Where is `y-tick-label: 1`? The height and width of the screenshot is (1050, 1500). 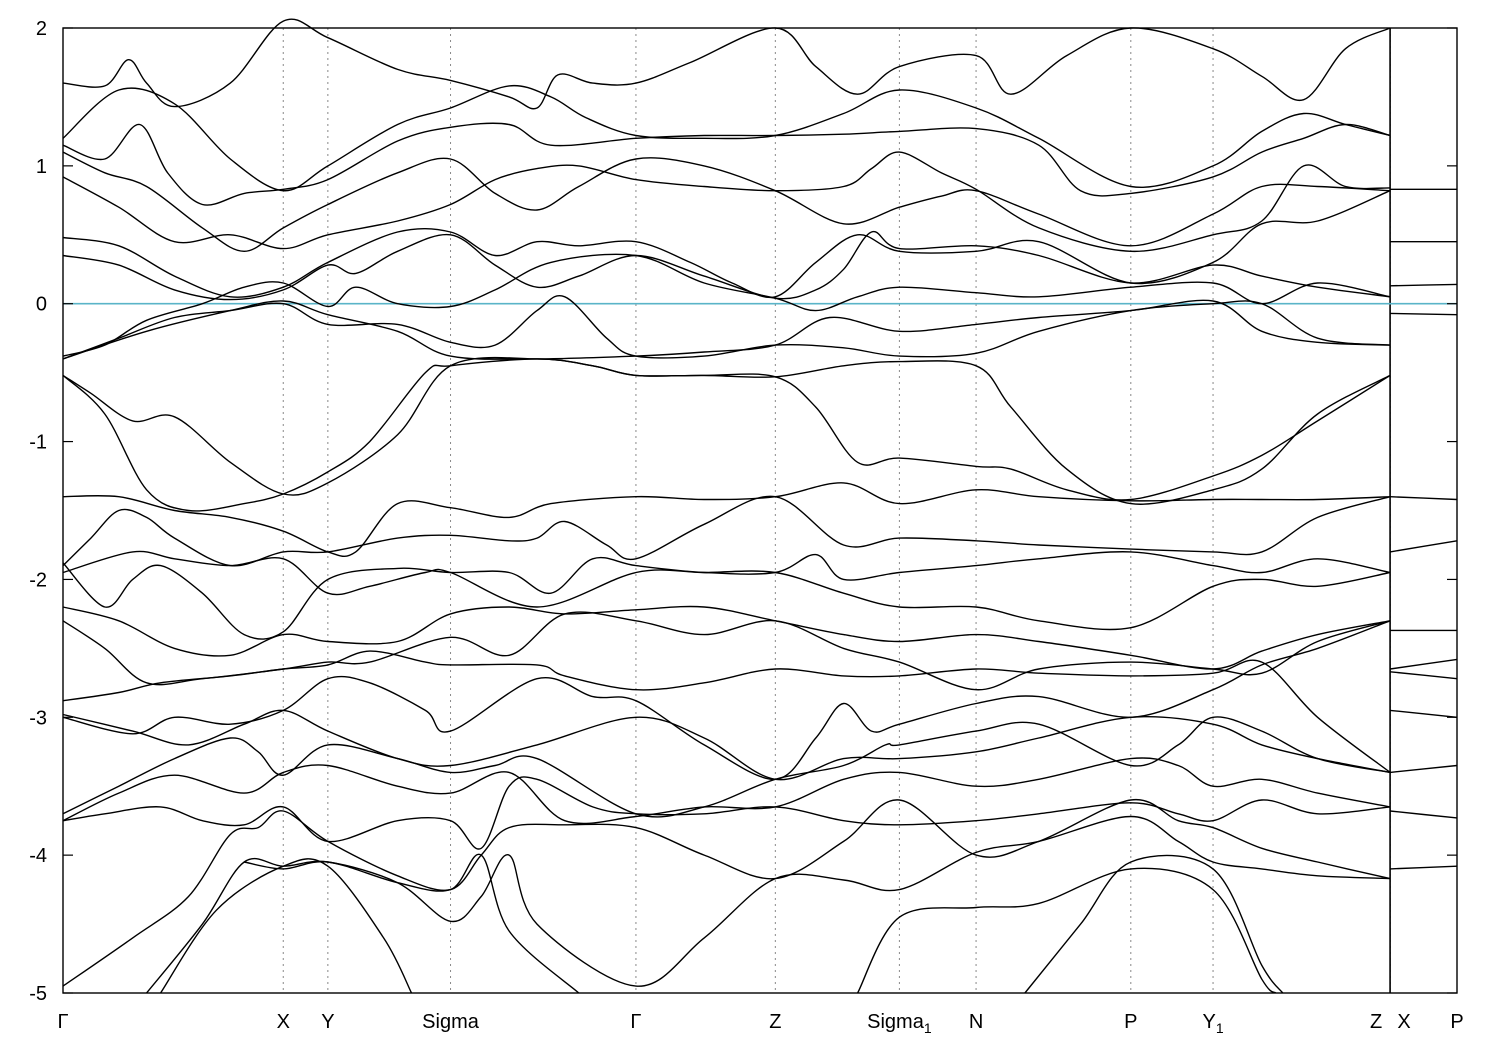
y-tick-label: 1 is located at coordinates (41, 167).